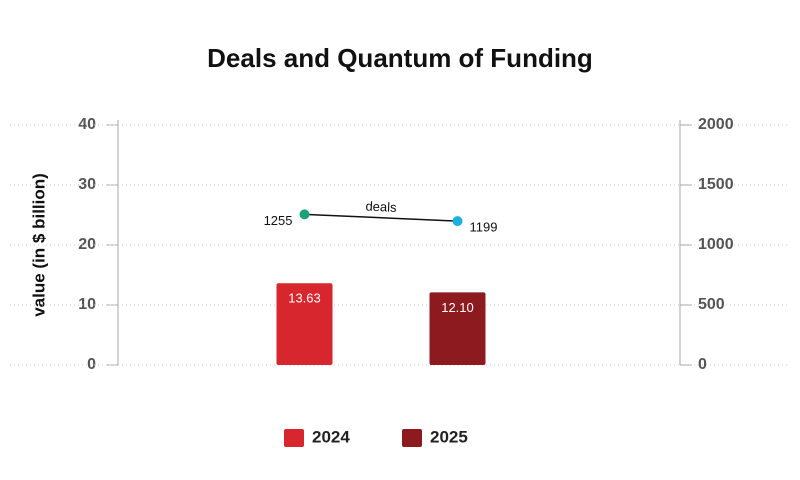 This screenshot has width=800, height=480. Describe the element at coordinates (87, 184) in the screenshot. I see `y-tick-label: 30` at that location.